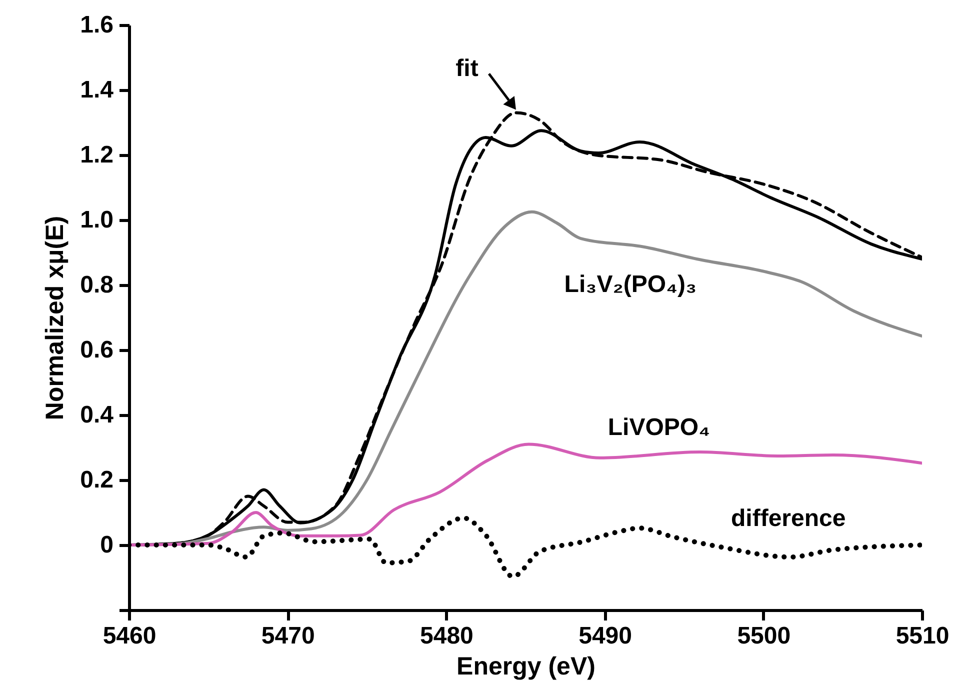  Describe the element at coordinates (97, 155) in the screenshot. I see `y-tick-label: 1.2` at that location.